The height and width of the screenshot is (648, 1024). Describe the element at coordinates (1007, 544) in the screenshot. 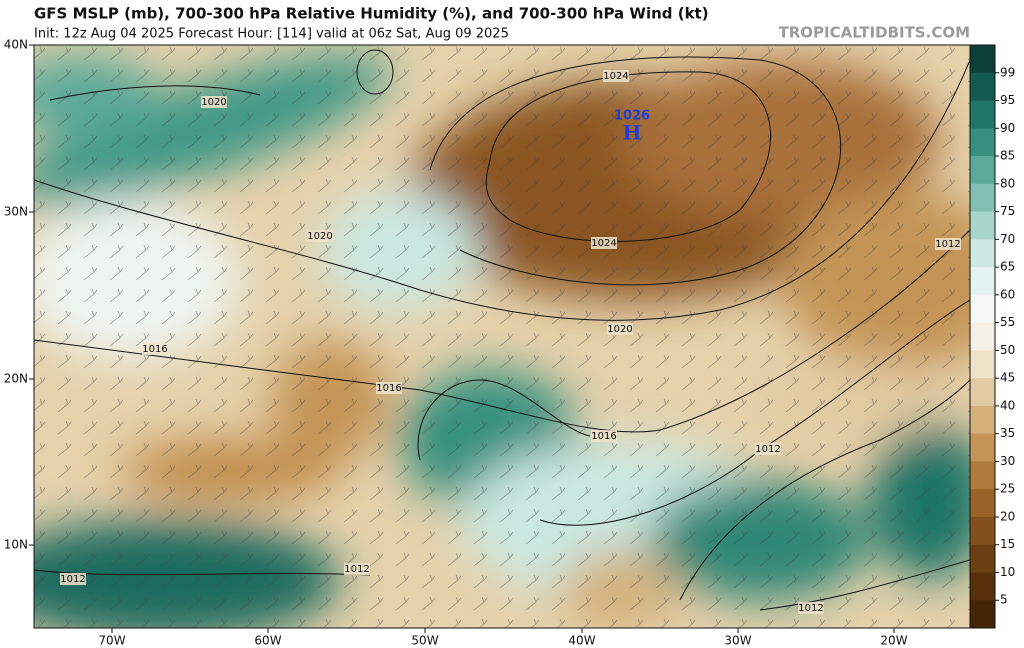

I see `colorbar-tick-label: 15` at that location.